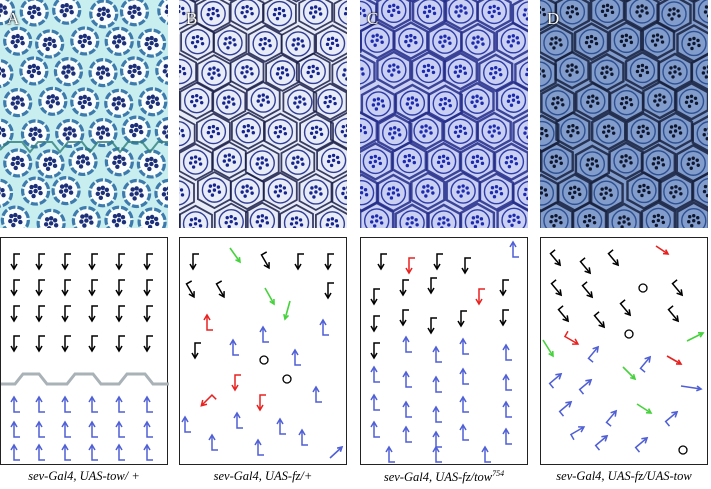 This screenshot has height=489, width=711. I want to click on eye-section-image-b, so click(263, 114).